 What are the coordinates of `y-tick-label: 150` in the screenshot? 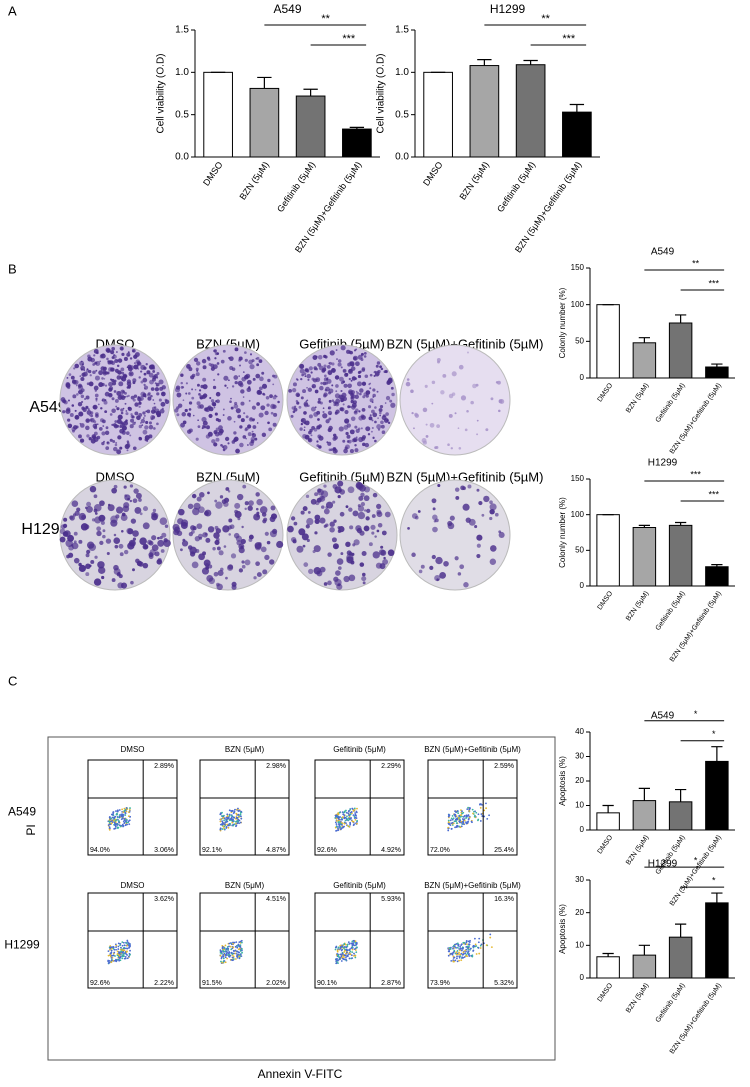 It's located at (578, 267).